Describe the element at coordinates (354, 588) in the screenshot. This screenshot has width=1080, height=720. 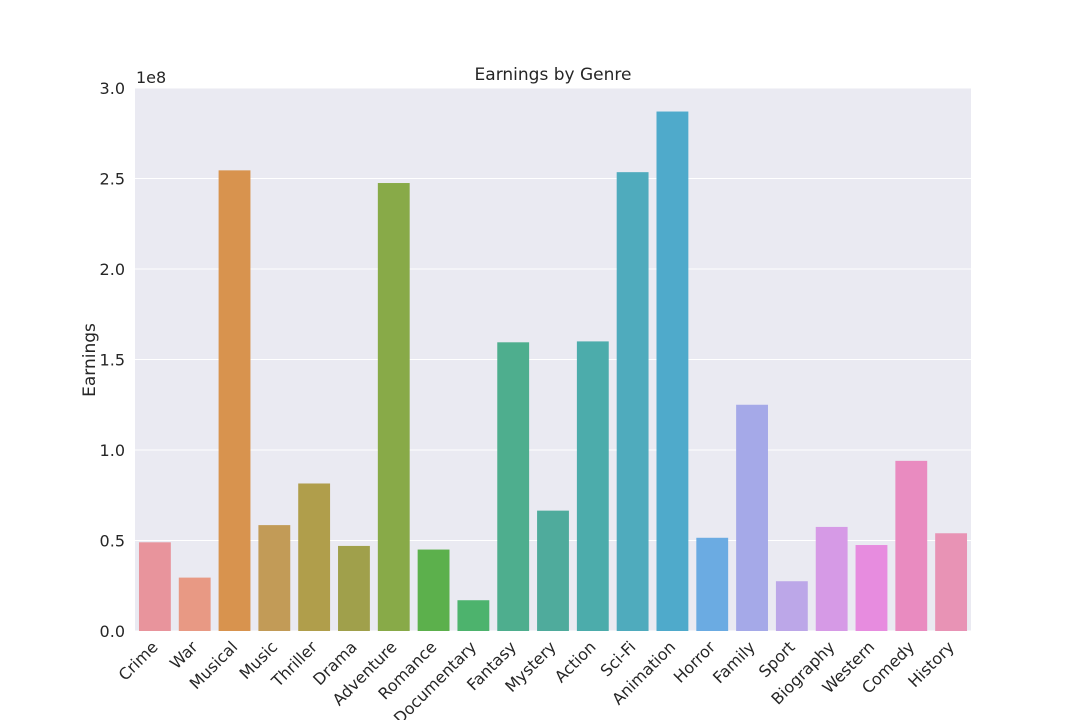
I see `bar-drama` at that location.